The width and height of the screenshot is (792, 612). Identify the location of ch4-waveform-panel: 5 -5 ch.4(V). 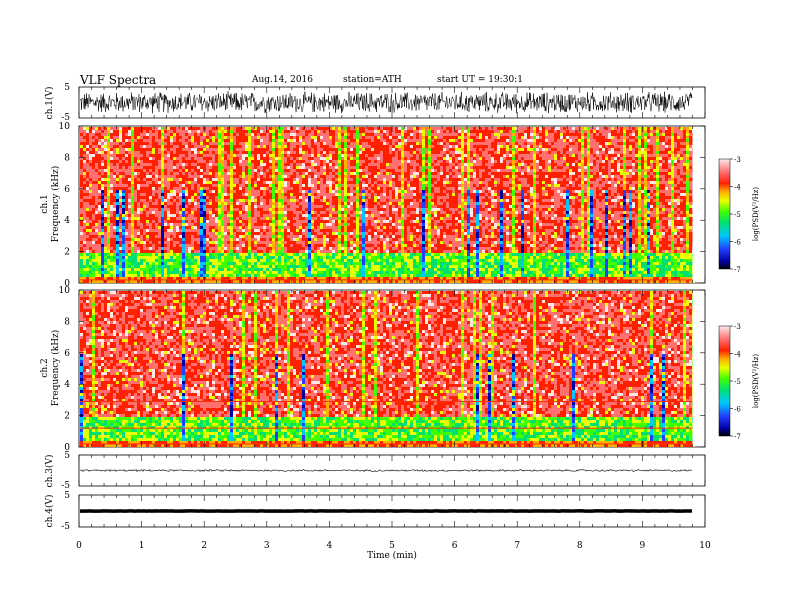
(375, 511).